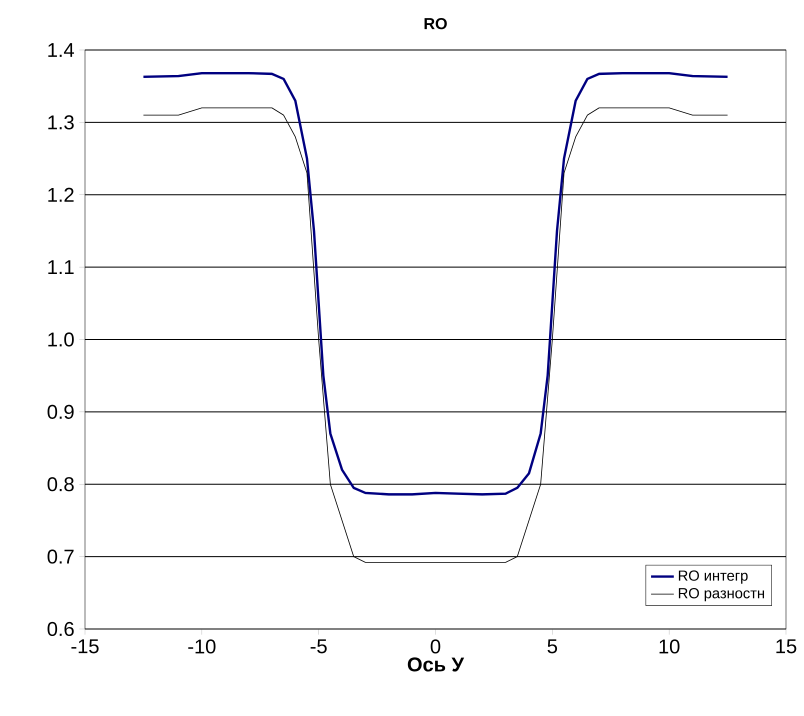 This screenshot has height=716, width=804. Describe the element at coordinates (721, 595) in the screenshot. I see `legend-label: RO разностн` at that location.